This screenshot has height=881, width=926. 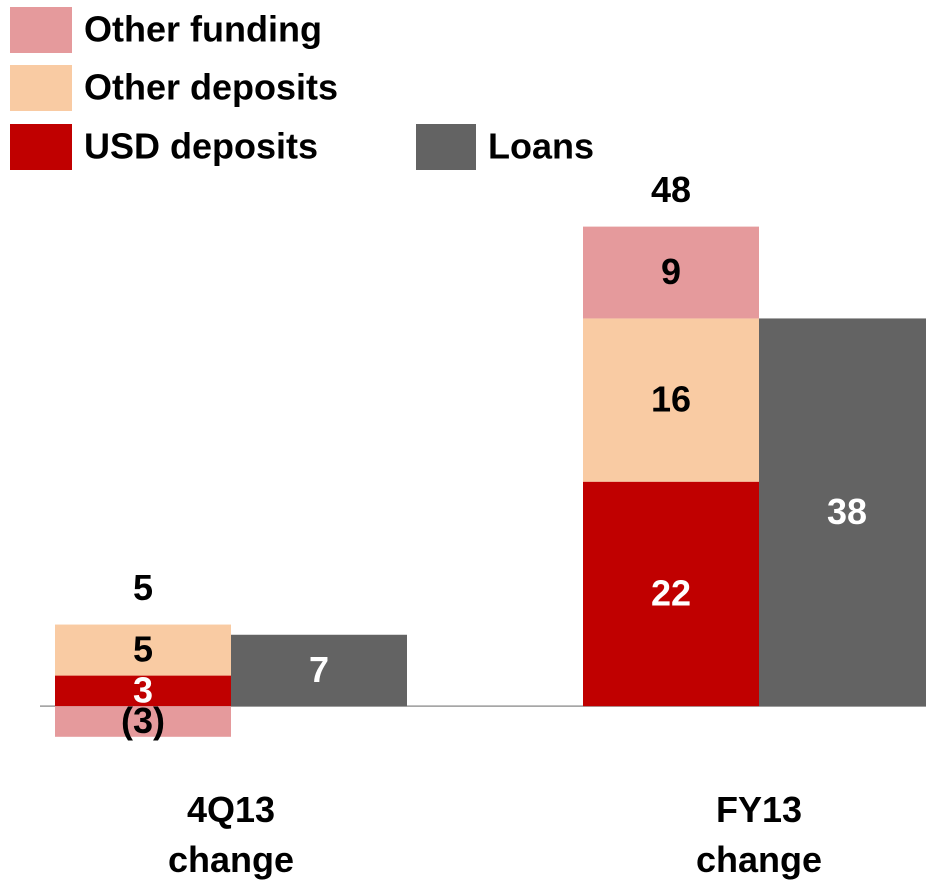 I want to click on value-label: 3, so click(x=143, y=689).